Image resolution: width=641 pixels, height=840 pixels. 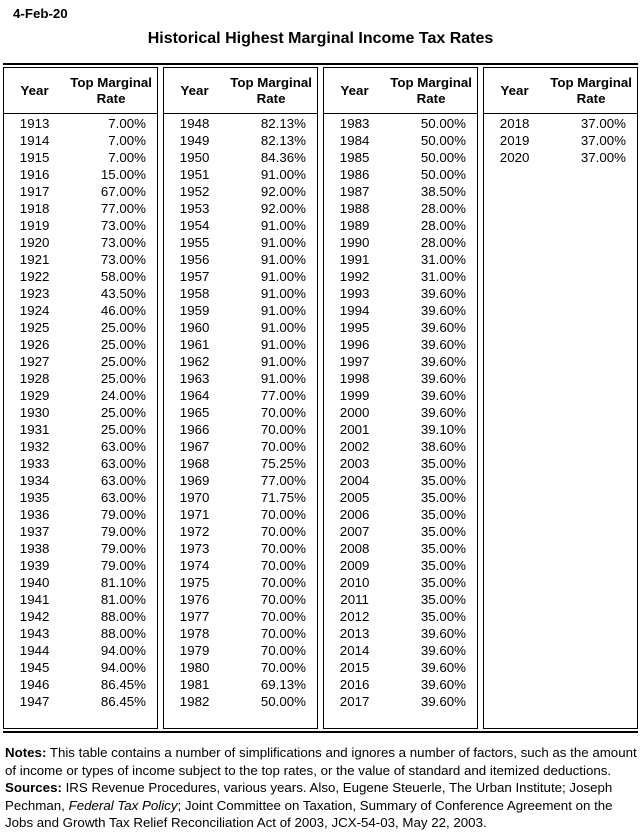 I want to click on group-header-row: Year Top Marginal Rate, so click(x=240, y=91).